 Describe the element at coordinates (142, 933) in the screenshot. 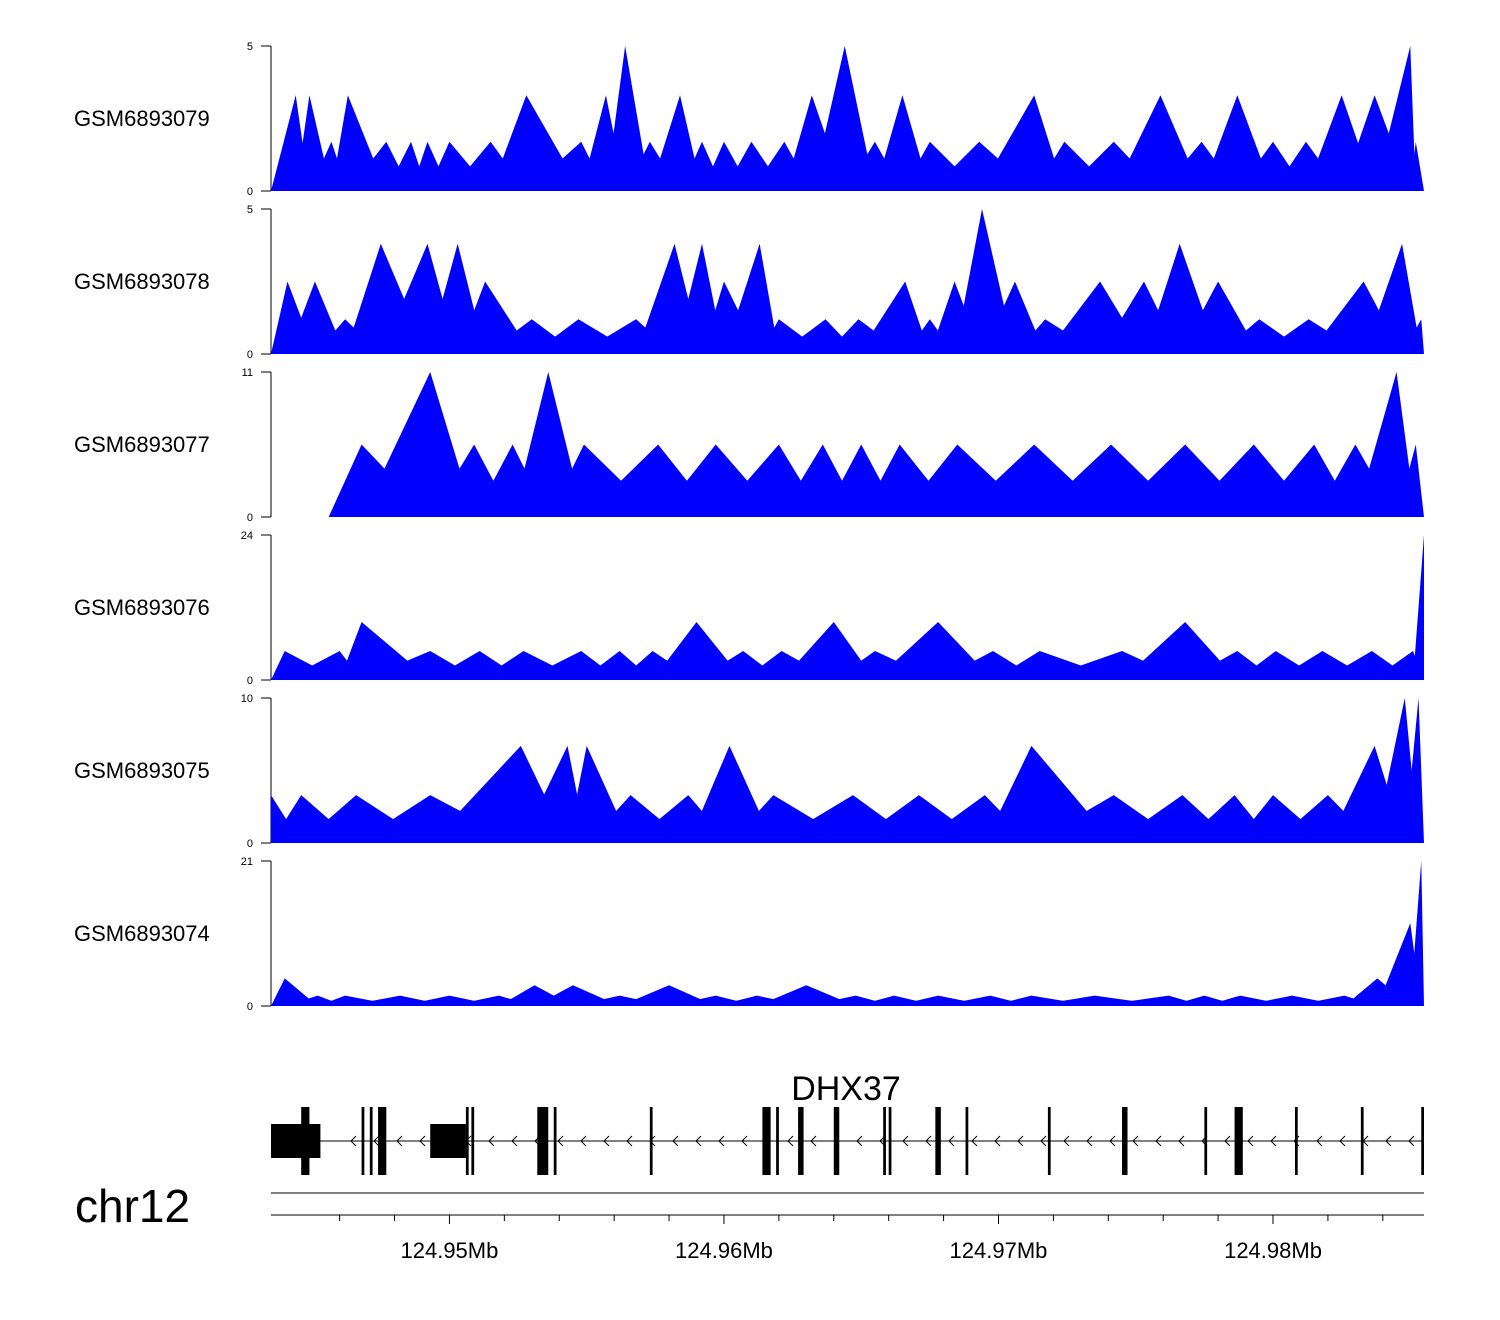

I see `track-label: GSM6893074` at that location.